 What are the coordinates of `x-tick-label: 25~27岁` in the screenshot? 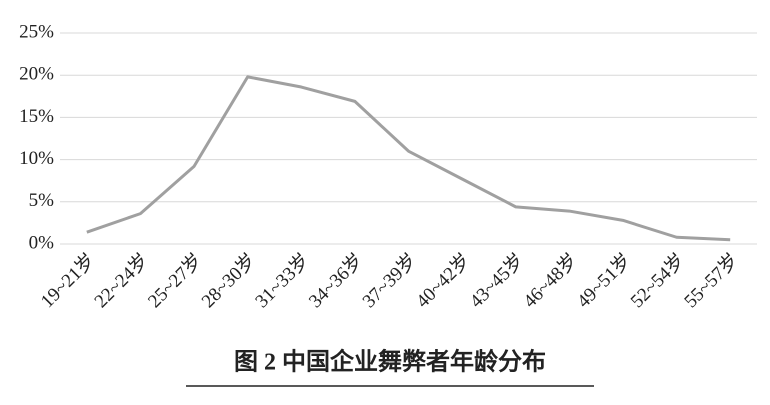 It's located at (175, 280).